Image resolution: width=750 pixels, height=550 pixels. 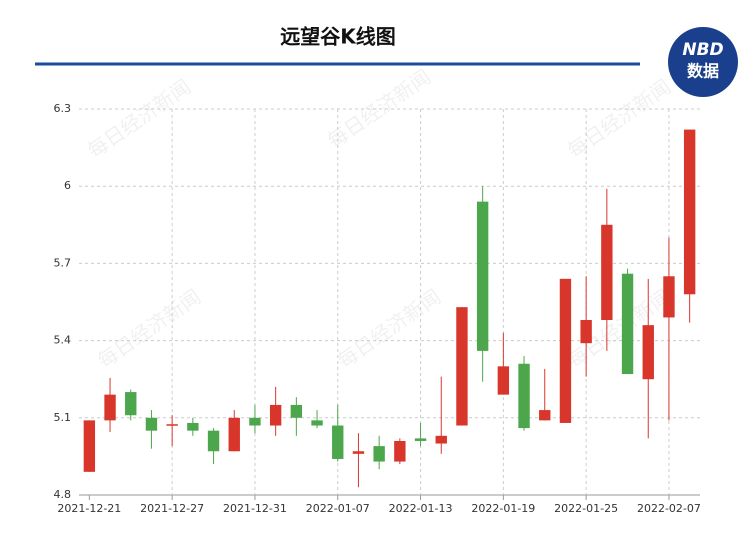 What do you see at coordinates (63, 417) in the screenshot?
I see `y-tick-label: 5.1` at bounding box center [63, 417].